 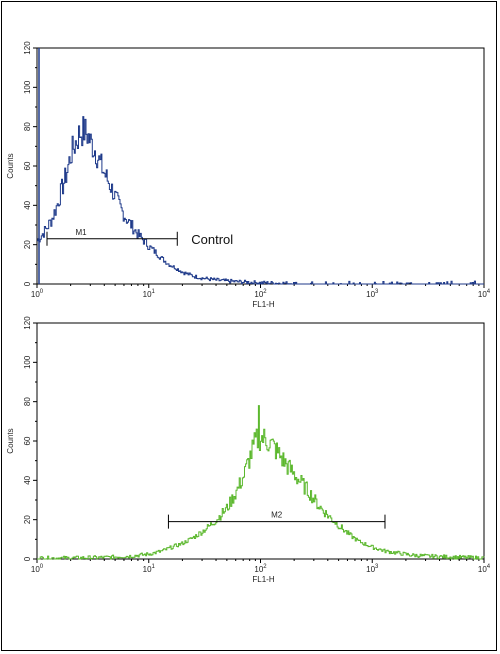 What do you see at coordinates (212, 239) in the screenshot?
I see `control-annotation: Control` at bounding box center [212, 239].